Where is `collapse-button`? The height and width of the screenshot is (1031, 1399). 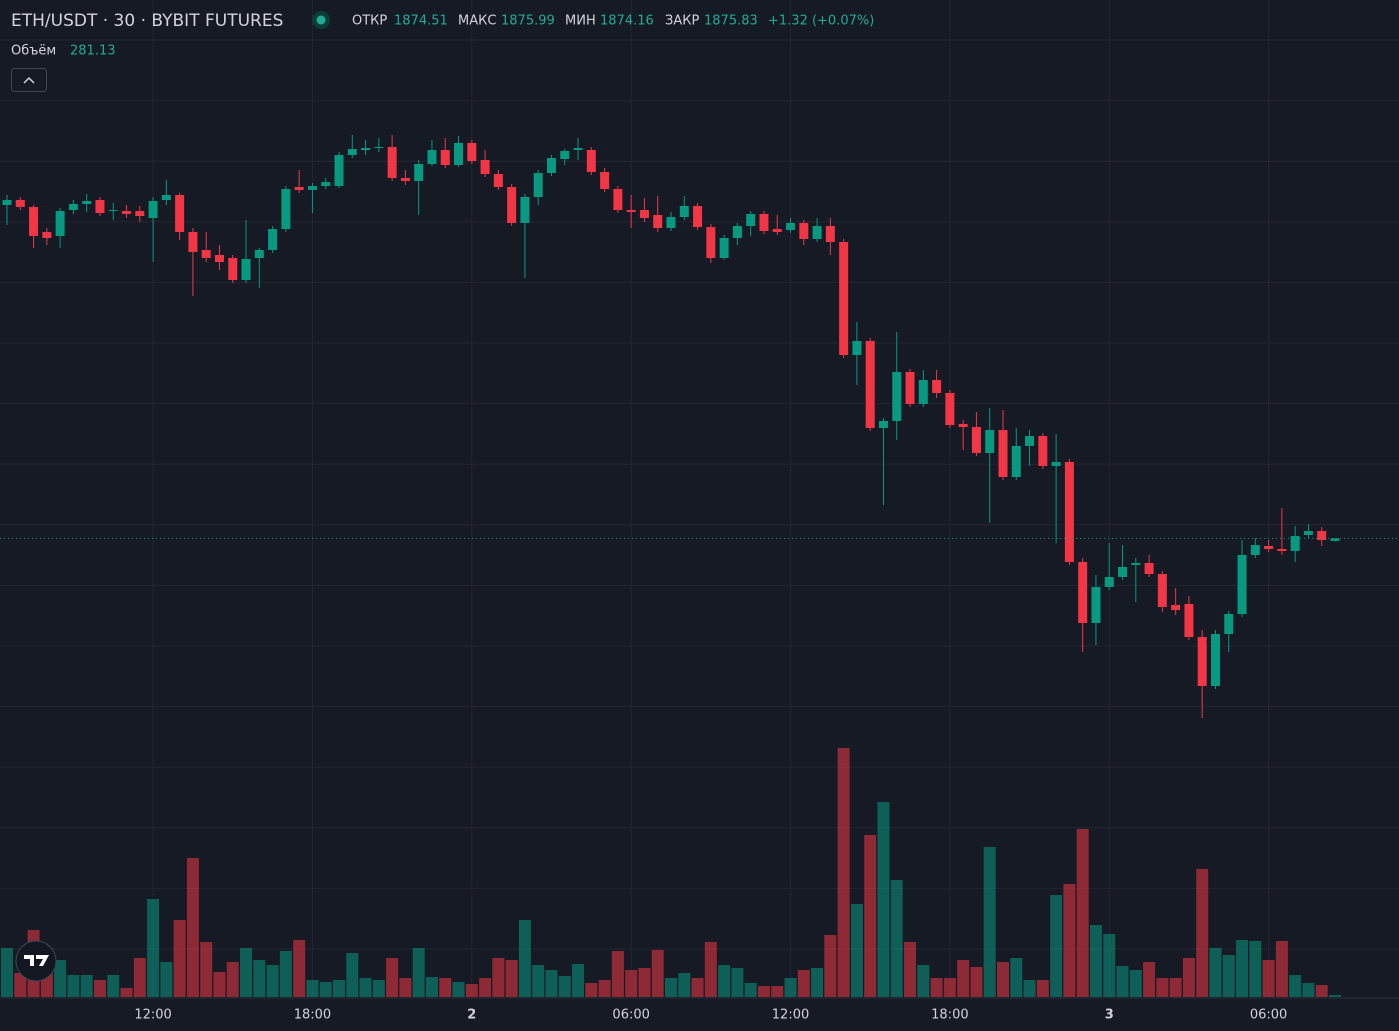 collapse-button is located at coordinates (29, 80).